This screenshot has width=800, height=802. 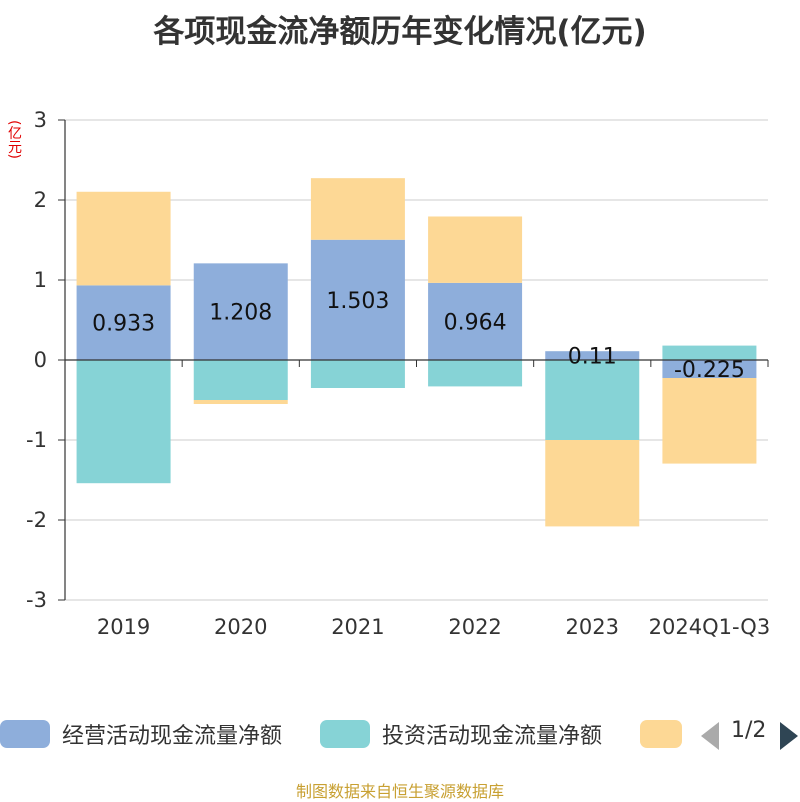 What do you see at coordinates (661, 734) in the screenshot?
I see `legend-swatch-financing` at bounding box center [661, 734].